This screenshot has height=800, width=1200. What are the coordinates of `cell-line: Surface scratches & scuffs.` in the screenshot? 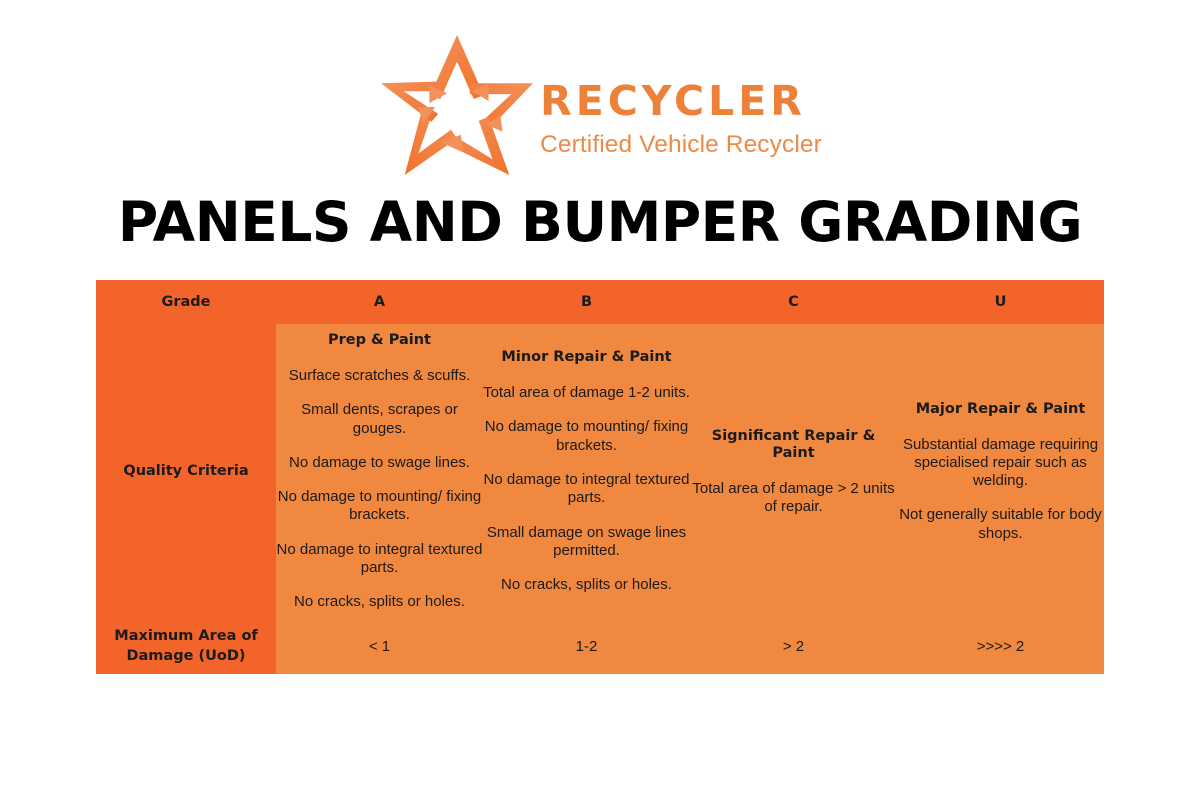 It's located at (379, 375).